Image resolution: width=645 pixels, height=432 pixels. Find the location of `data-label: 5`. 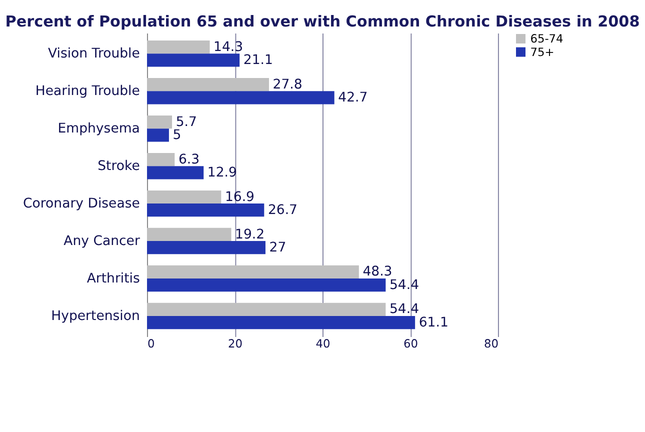

data-label: 5 is located at coordinates (177, 135).